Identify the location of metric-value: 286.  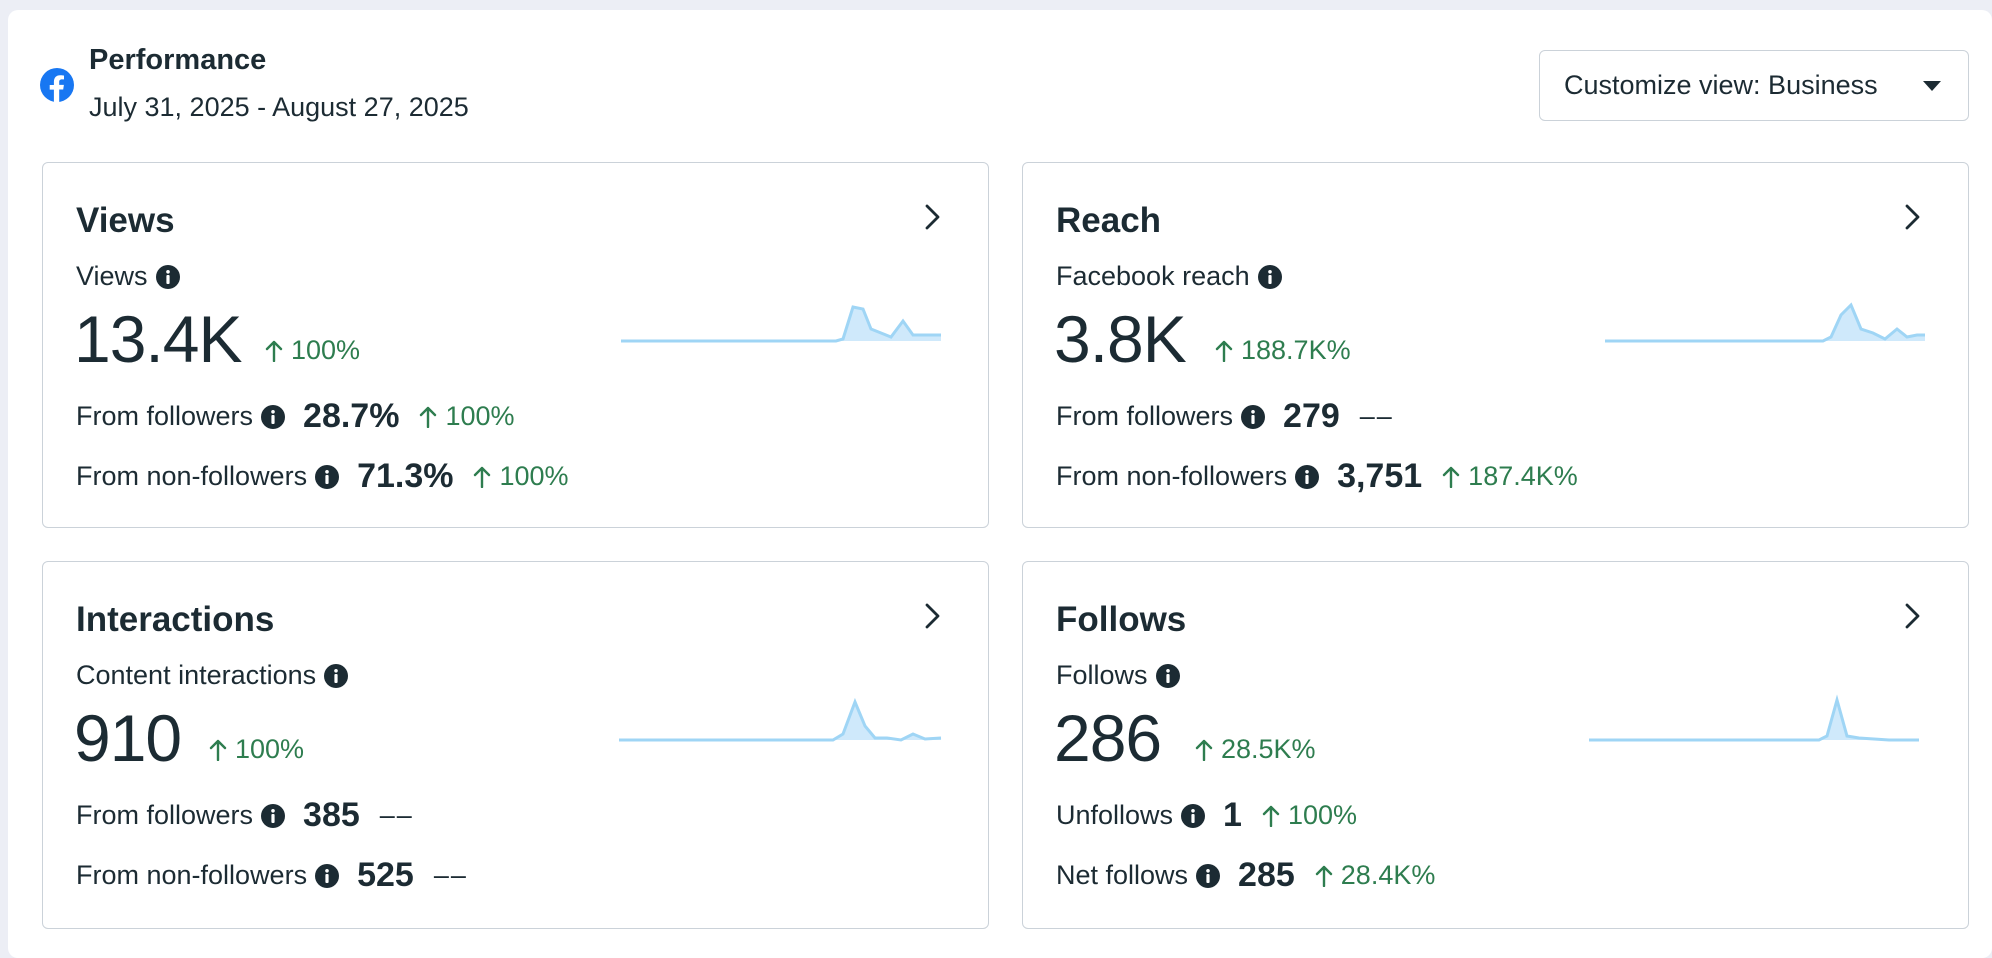
(1108, 738).